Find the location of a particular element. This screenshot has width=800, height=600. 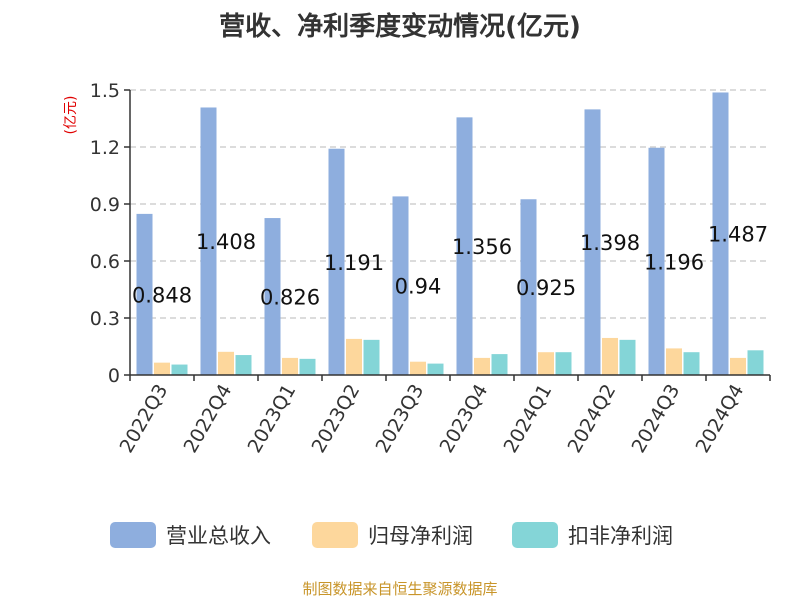

x-tick-label: 2022Q4 is located at coordinates (208, 419).